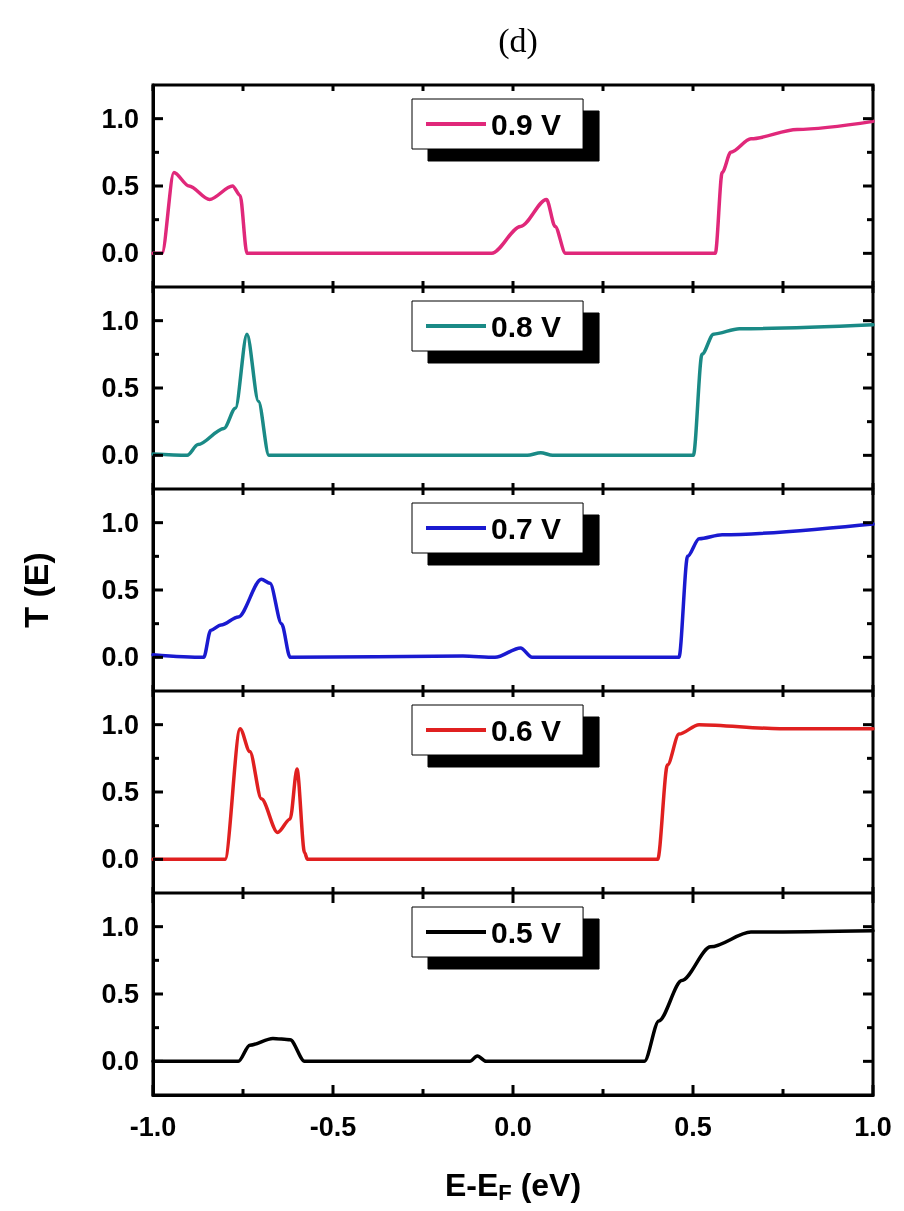  What do you see at coordinates (333, 1126) in the screenshot?
I see `x-tick-label: -0.5` at bounding box center [333, 1126].